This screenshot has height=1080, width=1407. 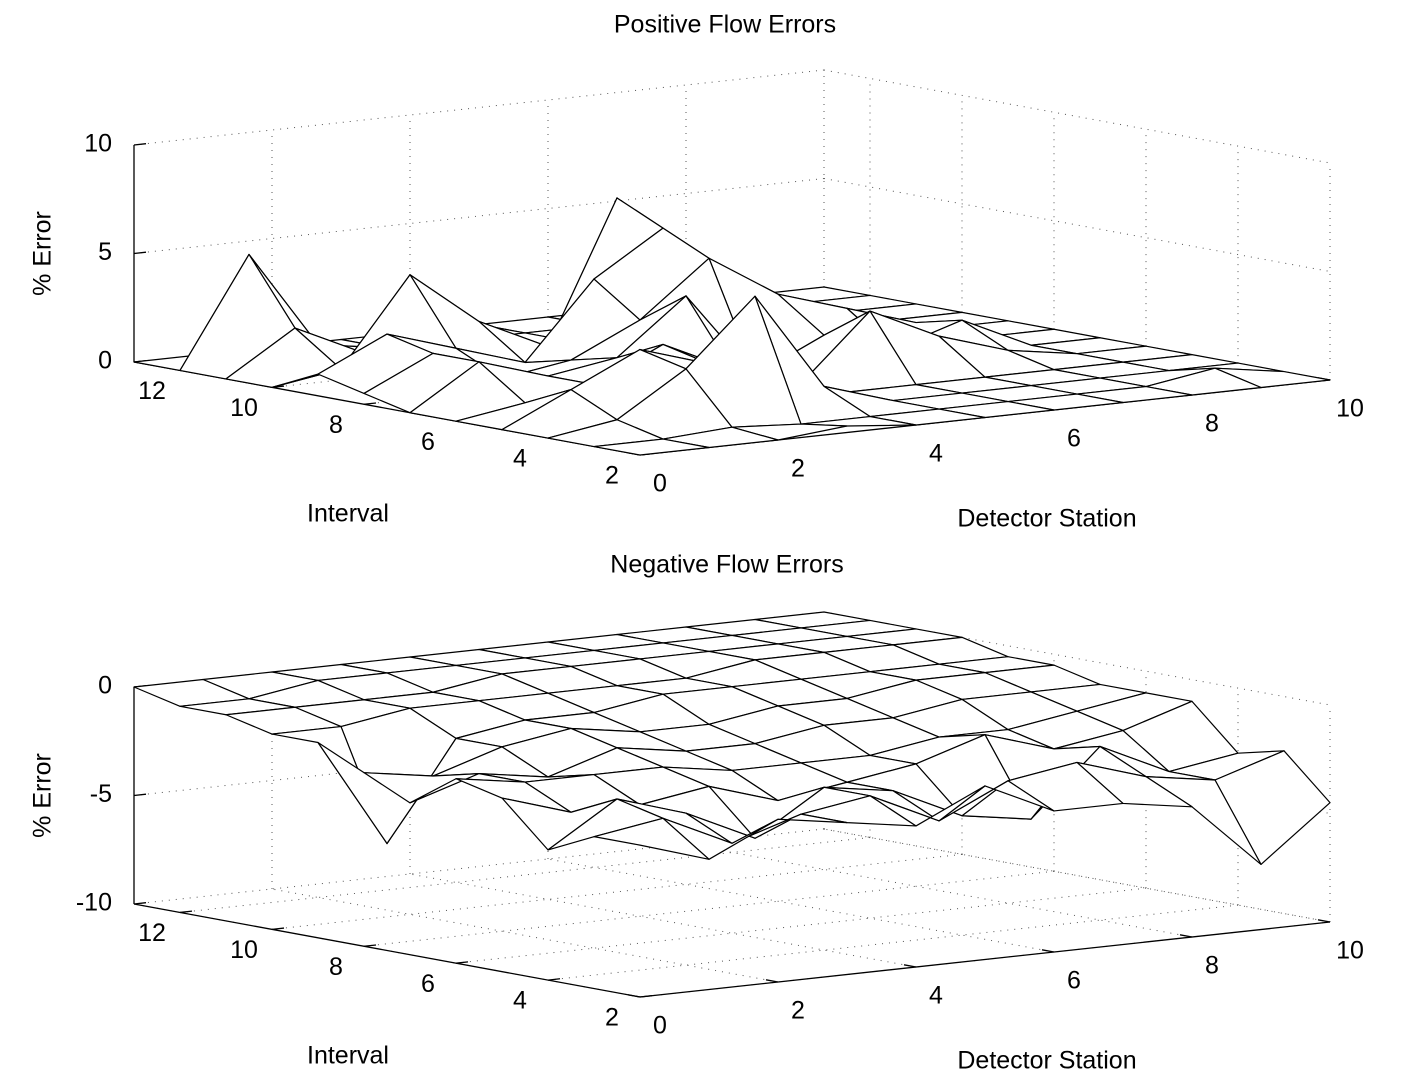 What do you see at coordinates (98, 144) in the screenshot?
I see `z-tick-label: 10` at bounding box center [98, 144].